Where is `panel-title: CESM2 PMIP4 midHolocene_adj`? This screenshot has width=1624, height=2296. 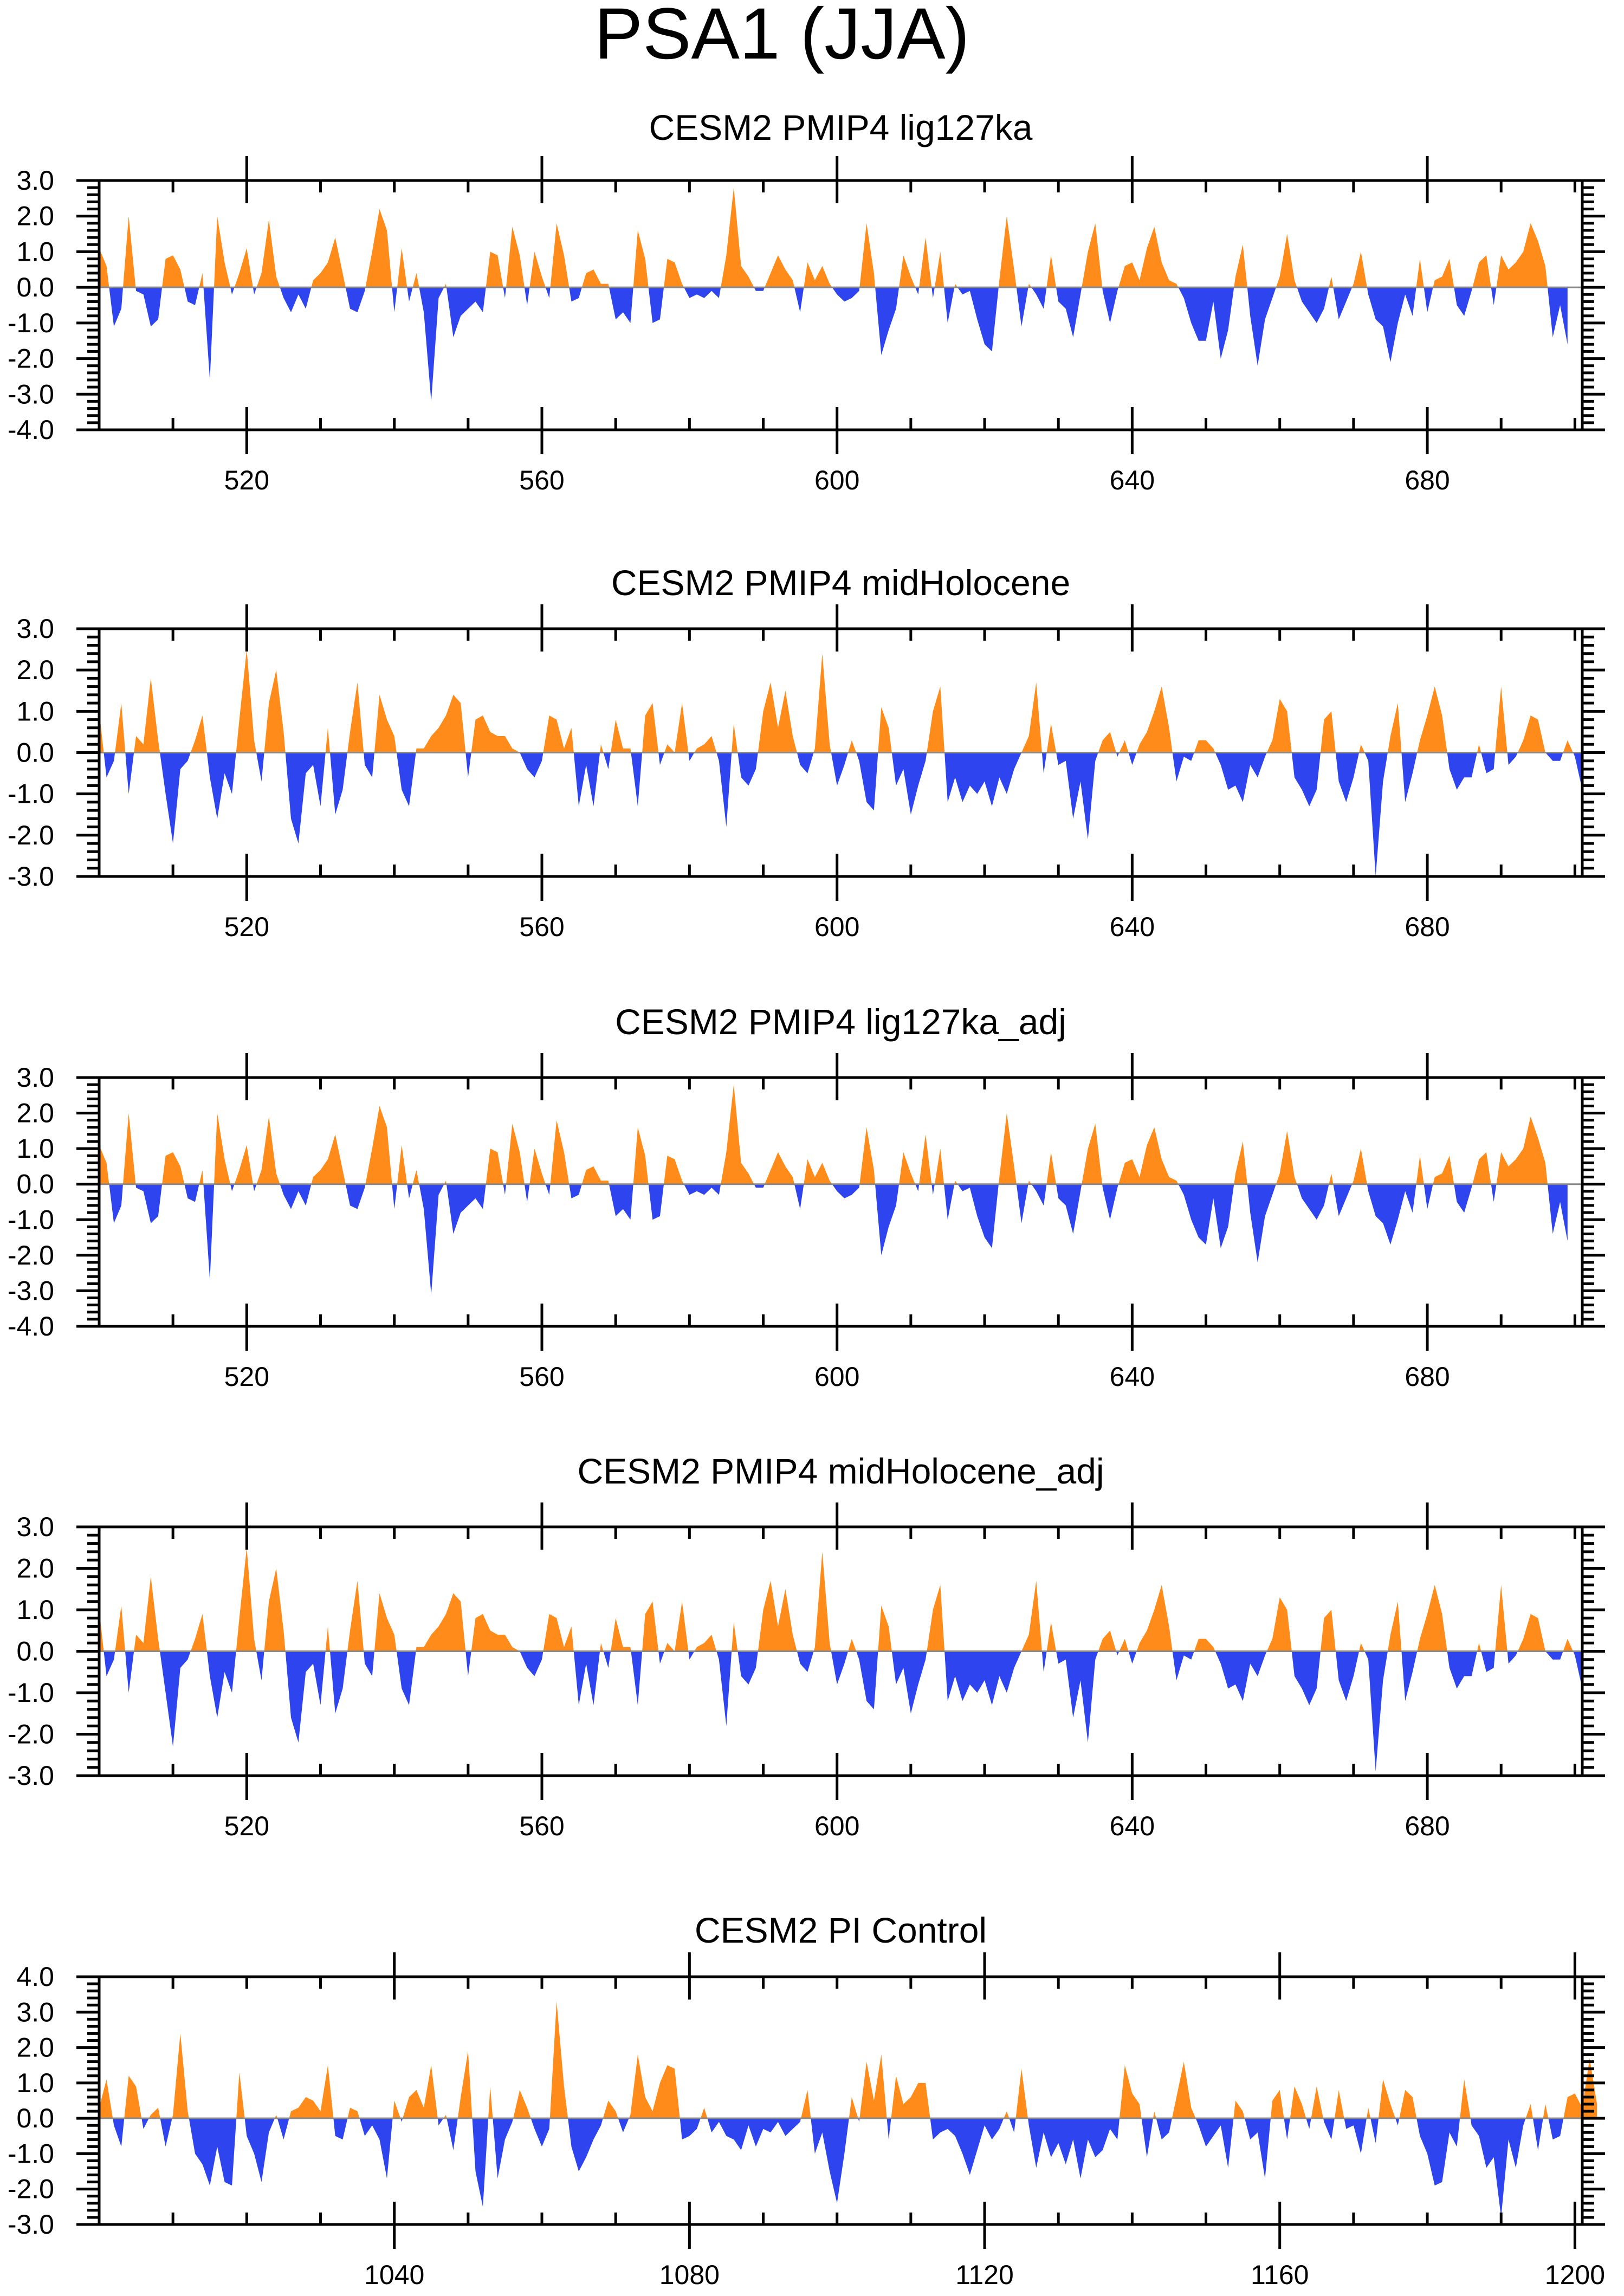
panel-title: CESM2 PMIP4 midHolocene_adj is located at coordinates (840, 1471).